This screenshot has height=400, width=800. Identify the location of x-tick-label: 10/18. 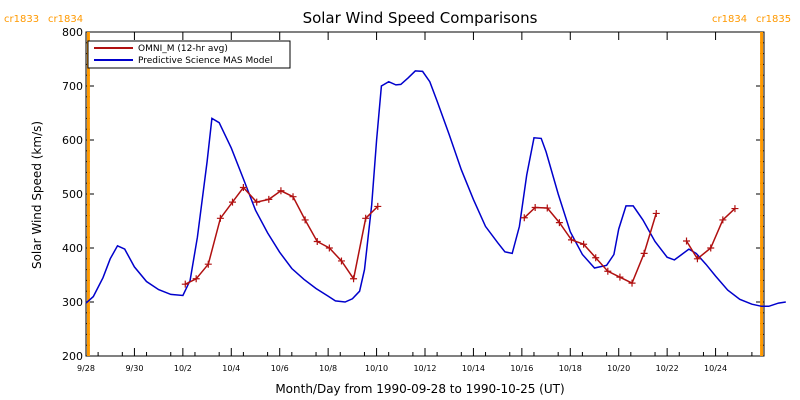
(570, 368).